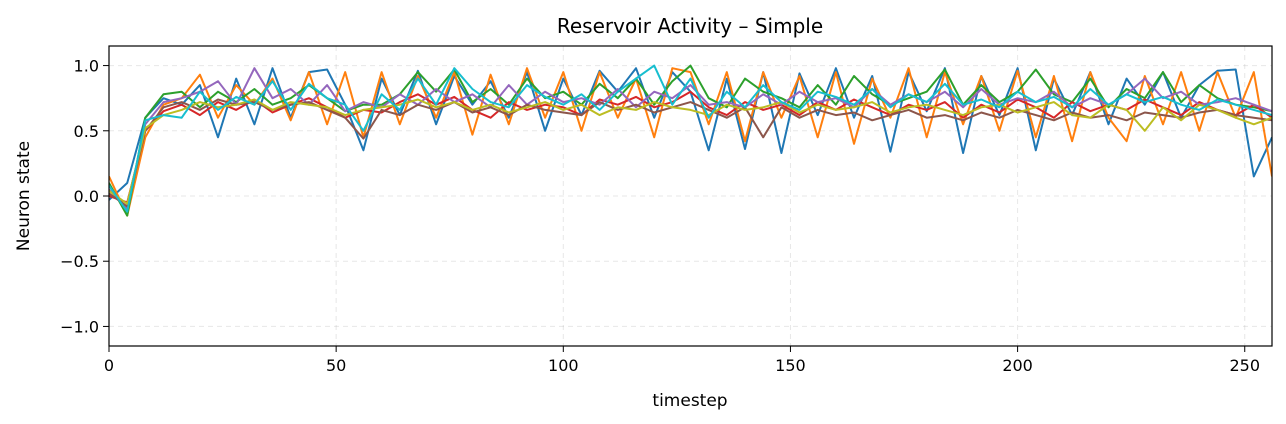  I want to click on y-tick-label: −1.0, so click(79, 326).